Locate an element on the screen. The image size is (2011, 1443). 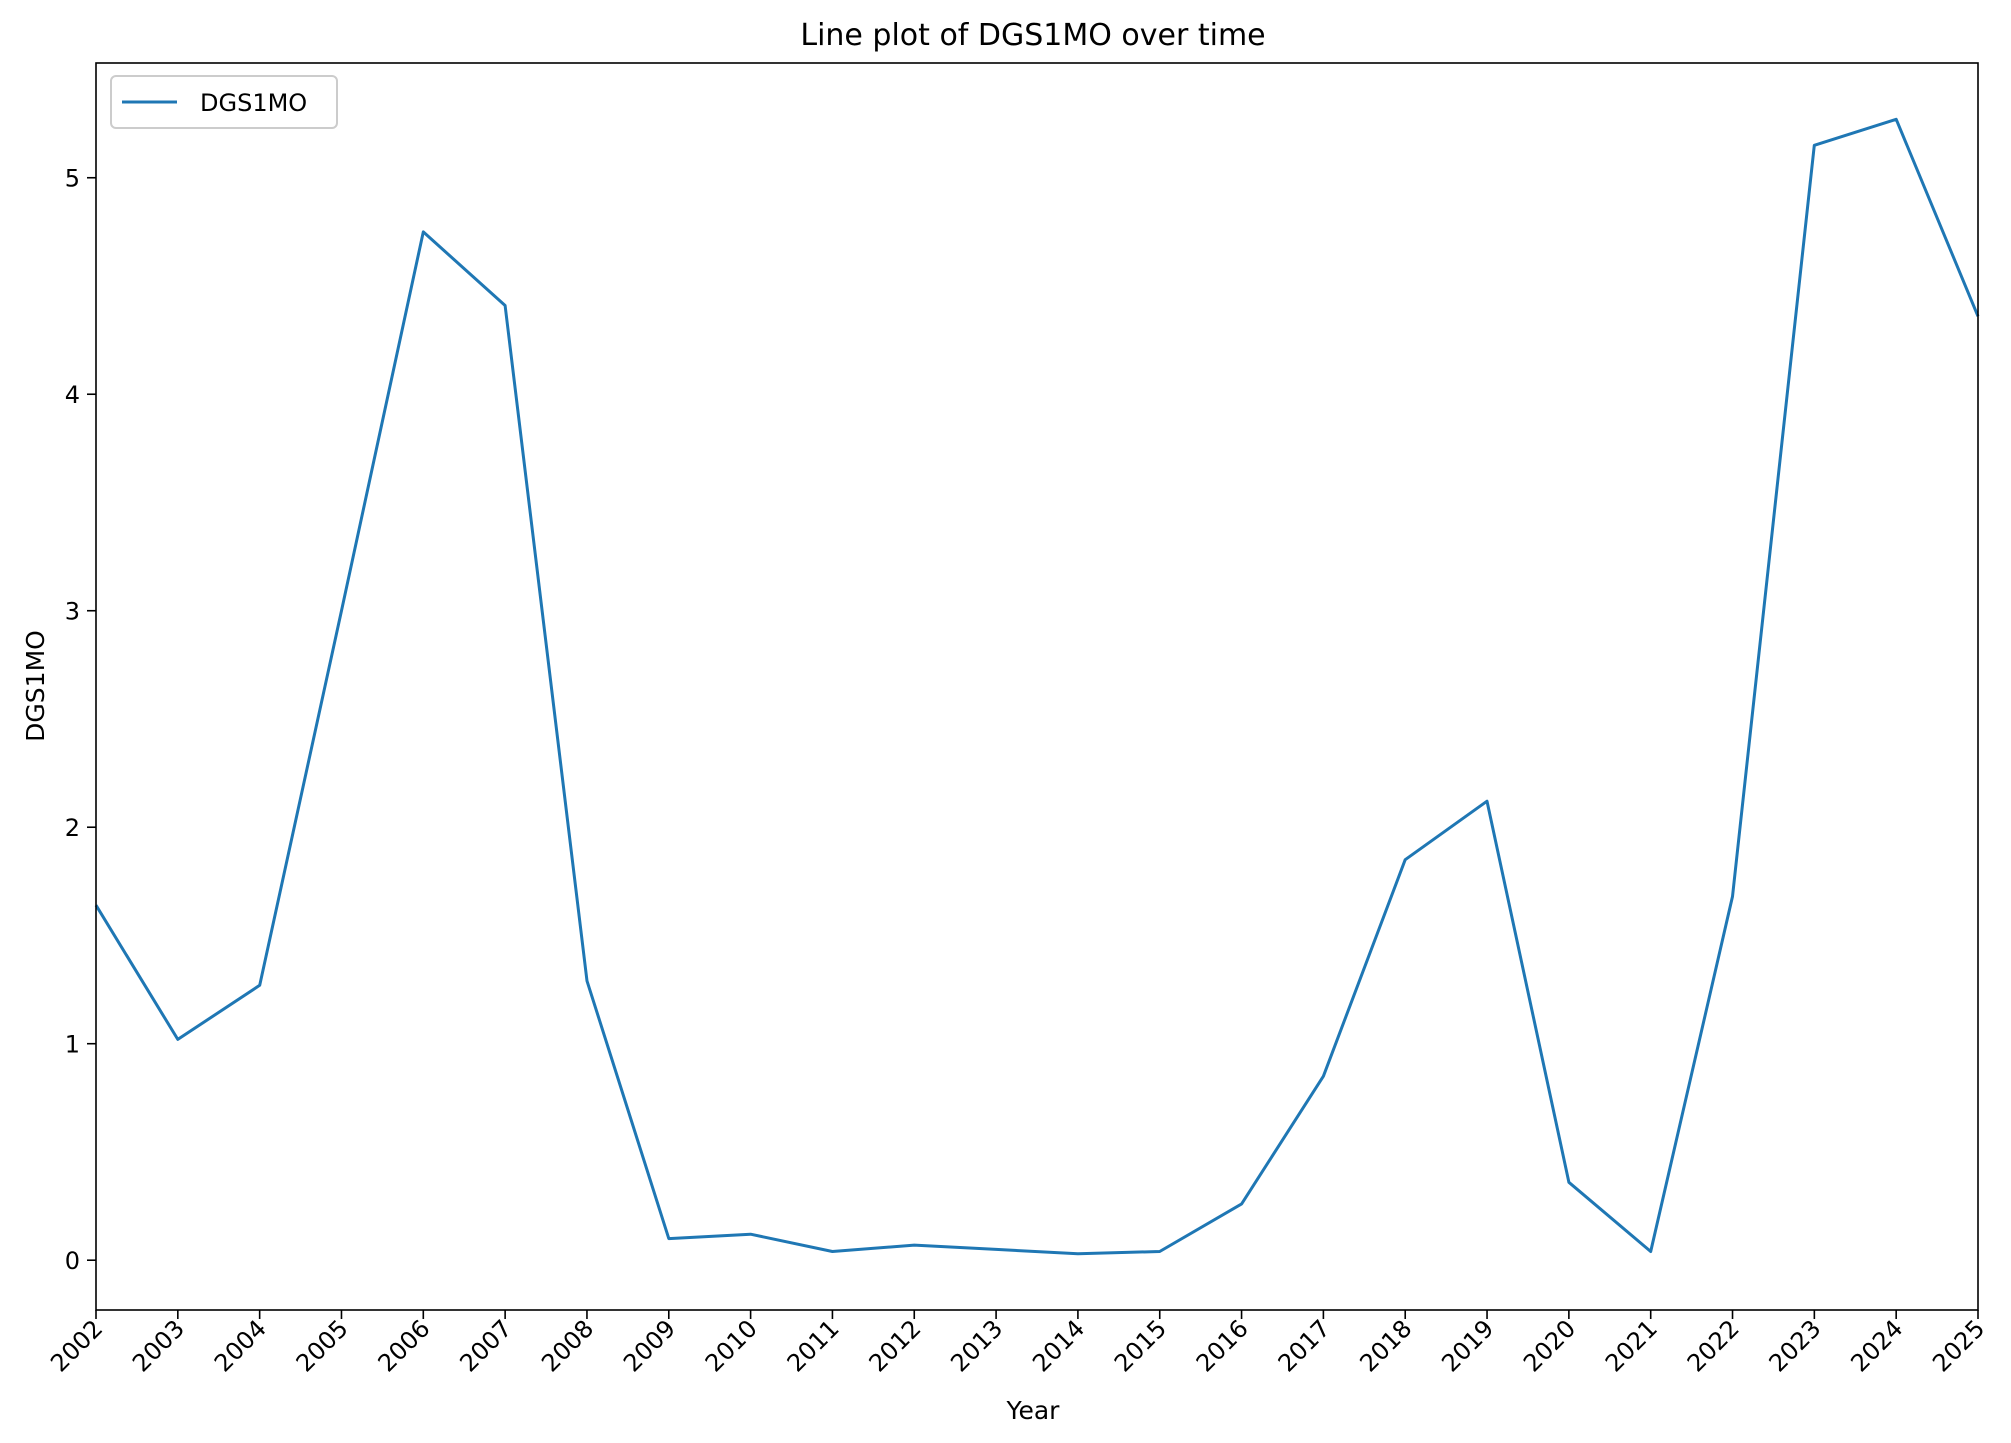
x-axis-label: Year is located at coordinates (1033, 1410).